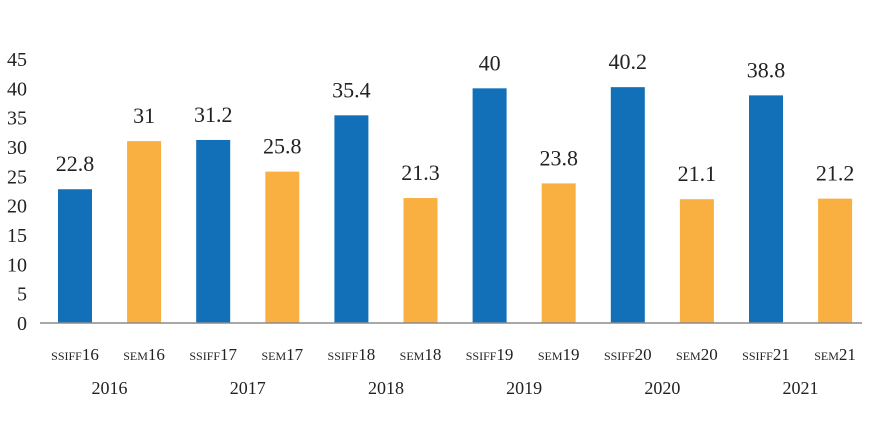  Describe the element at coordinates (628, 354) in the screenshot. I see `category-label-ssiff20: ssiff20` at that location.